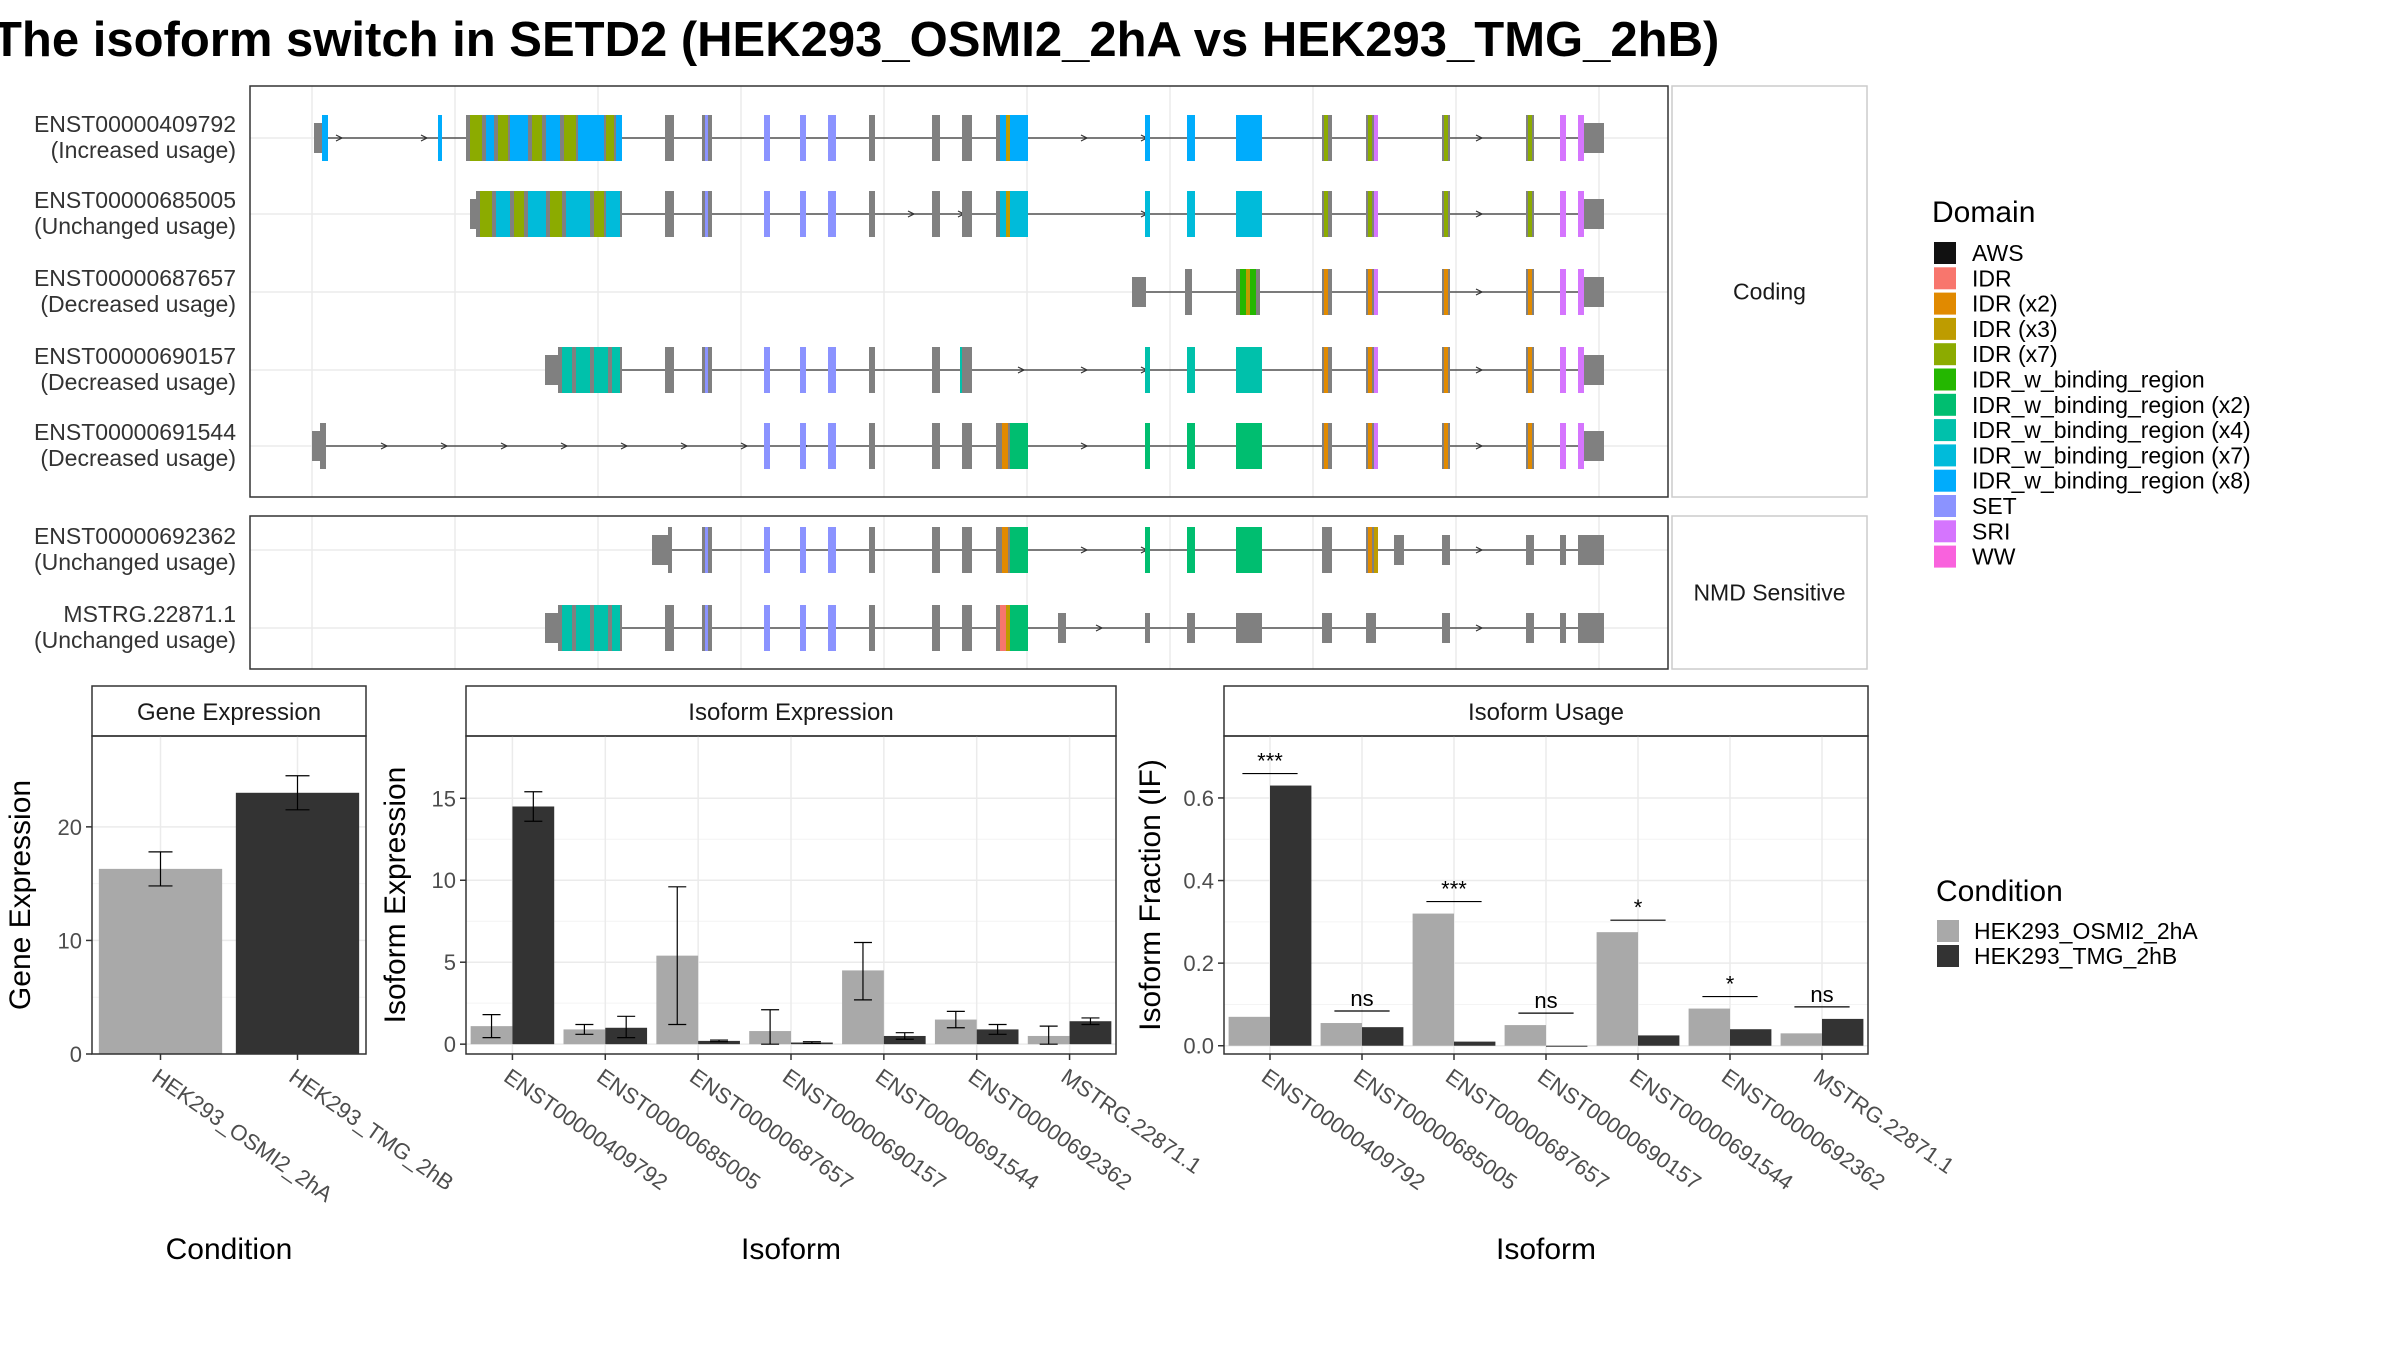  I want to click on condition-legend-item: HEK293_TMG_2hB, so click(2057, 956).